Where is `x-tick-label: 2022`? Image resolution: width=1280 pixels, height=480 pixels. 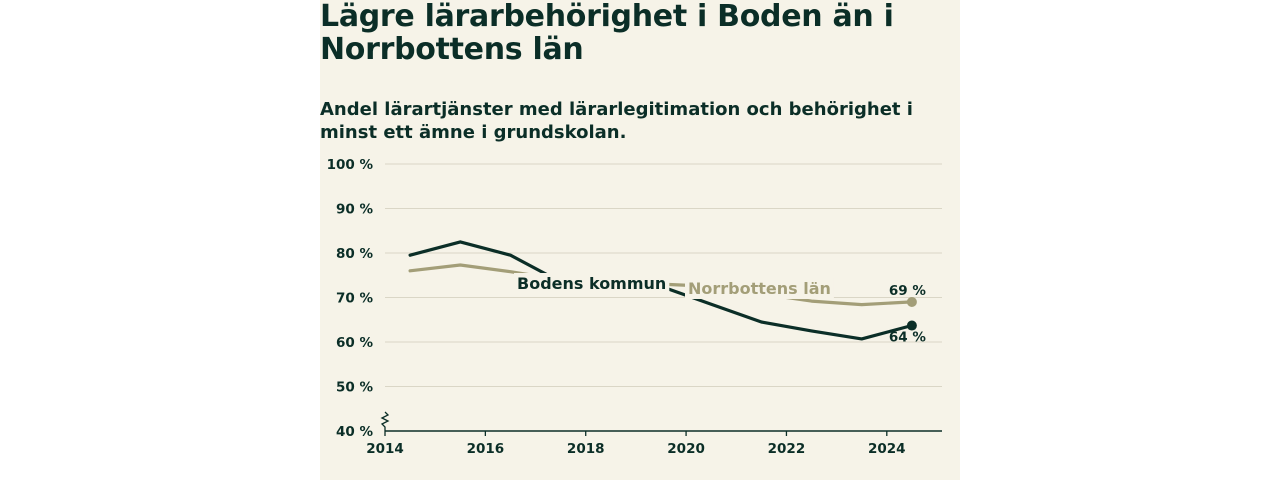 x-tick-label: 2022 is located at coordinates (787, 449).